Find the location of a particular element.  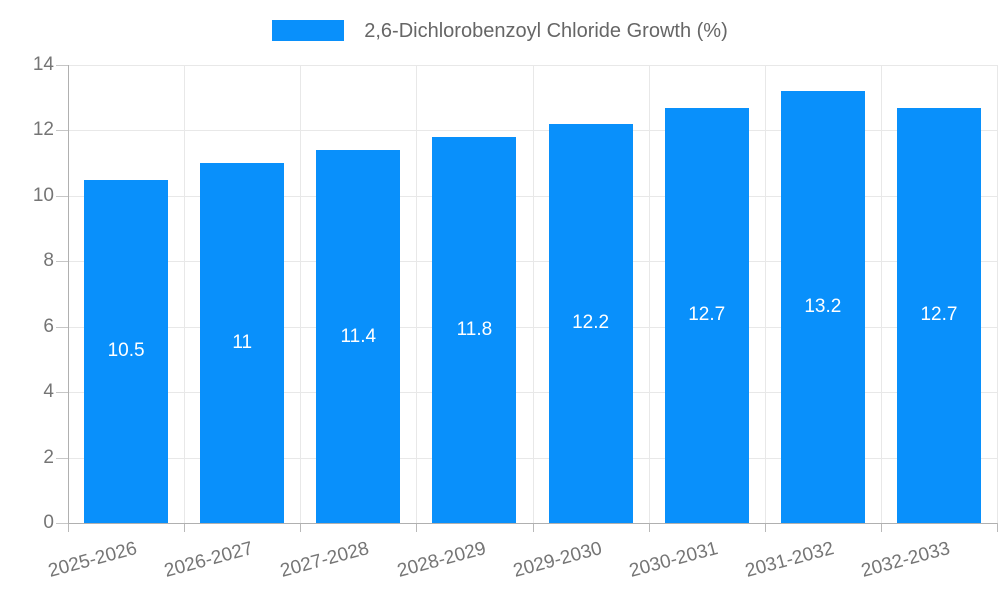

chart-legend-item: 2,6-Dichlorobenzoyl Chloride Growth (%) is located at coordinates (500, 30).